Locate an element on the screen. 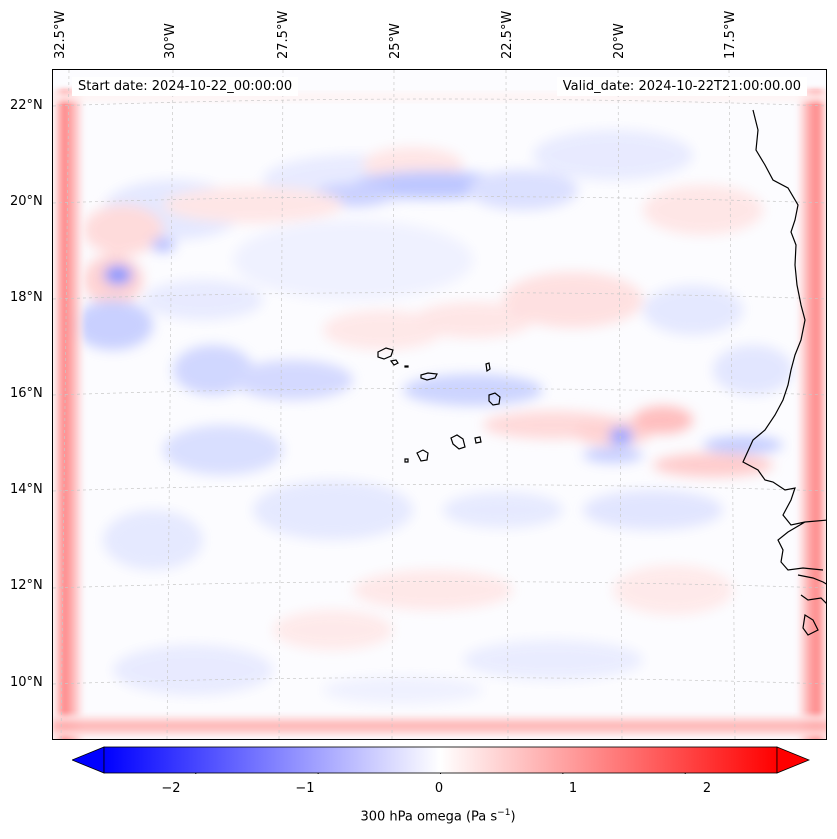 This screenshot has height=839, width=837. top-edge-band is located at coordinates (439, 97).